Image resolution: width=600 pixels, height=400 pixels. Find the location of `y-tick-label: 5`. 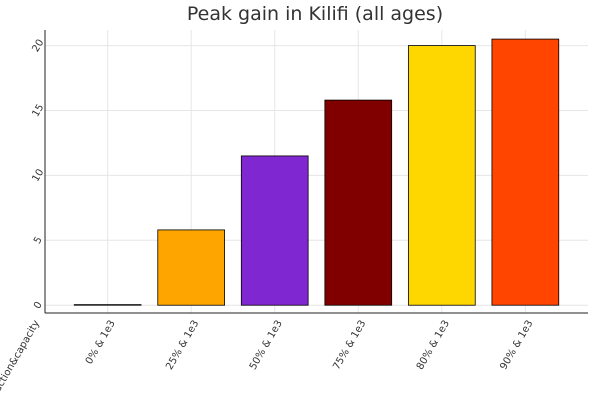

y-tick-label: 5 is located at coordinates (38, 240).